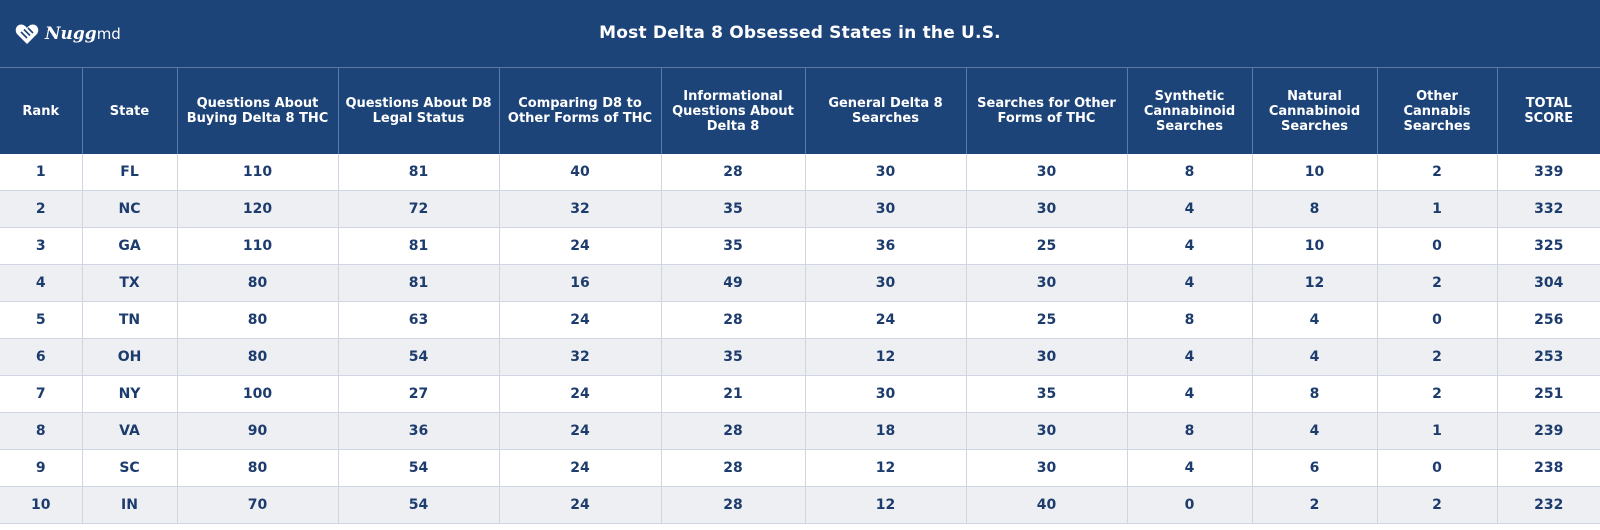 The height and width of the screenshot is (530, 1600). I want to click on column-header: Synthetic Cannabinoid Searches, so click(1190, 110).